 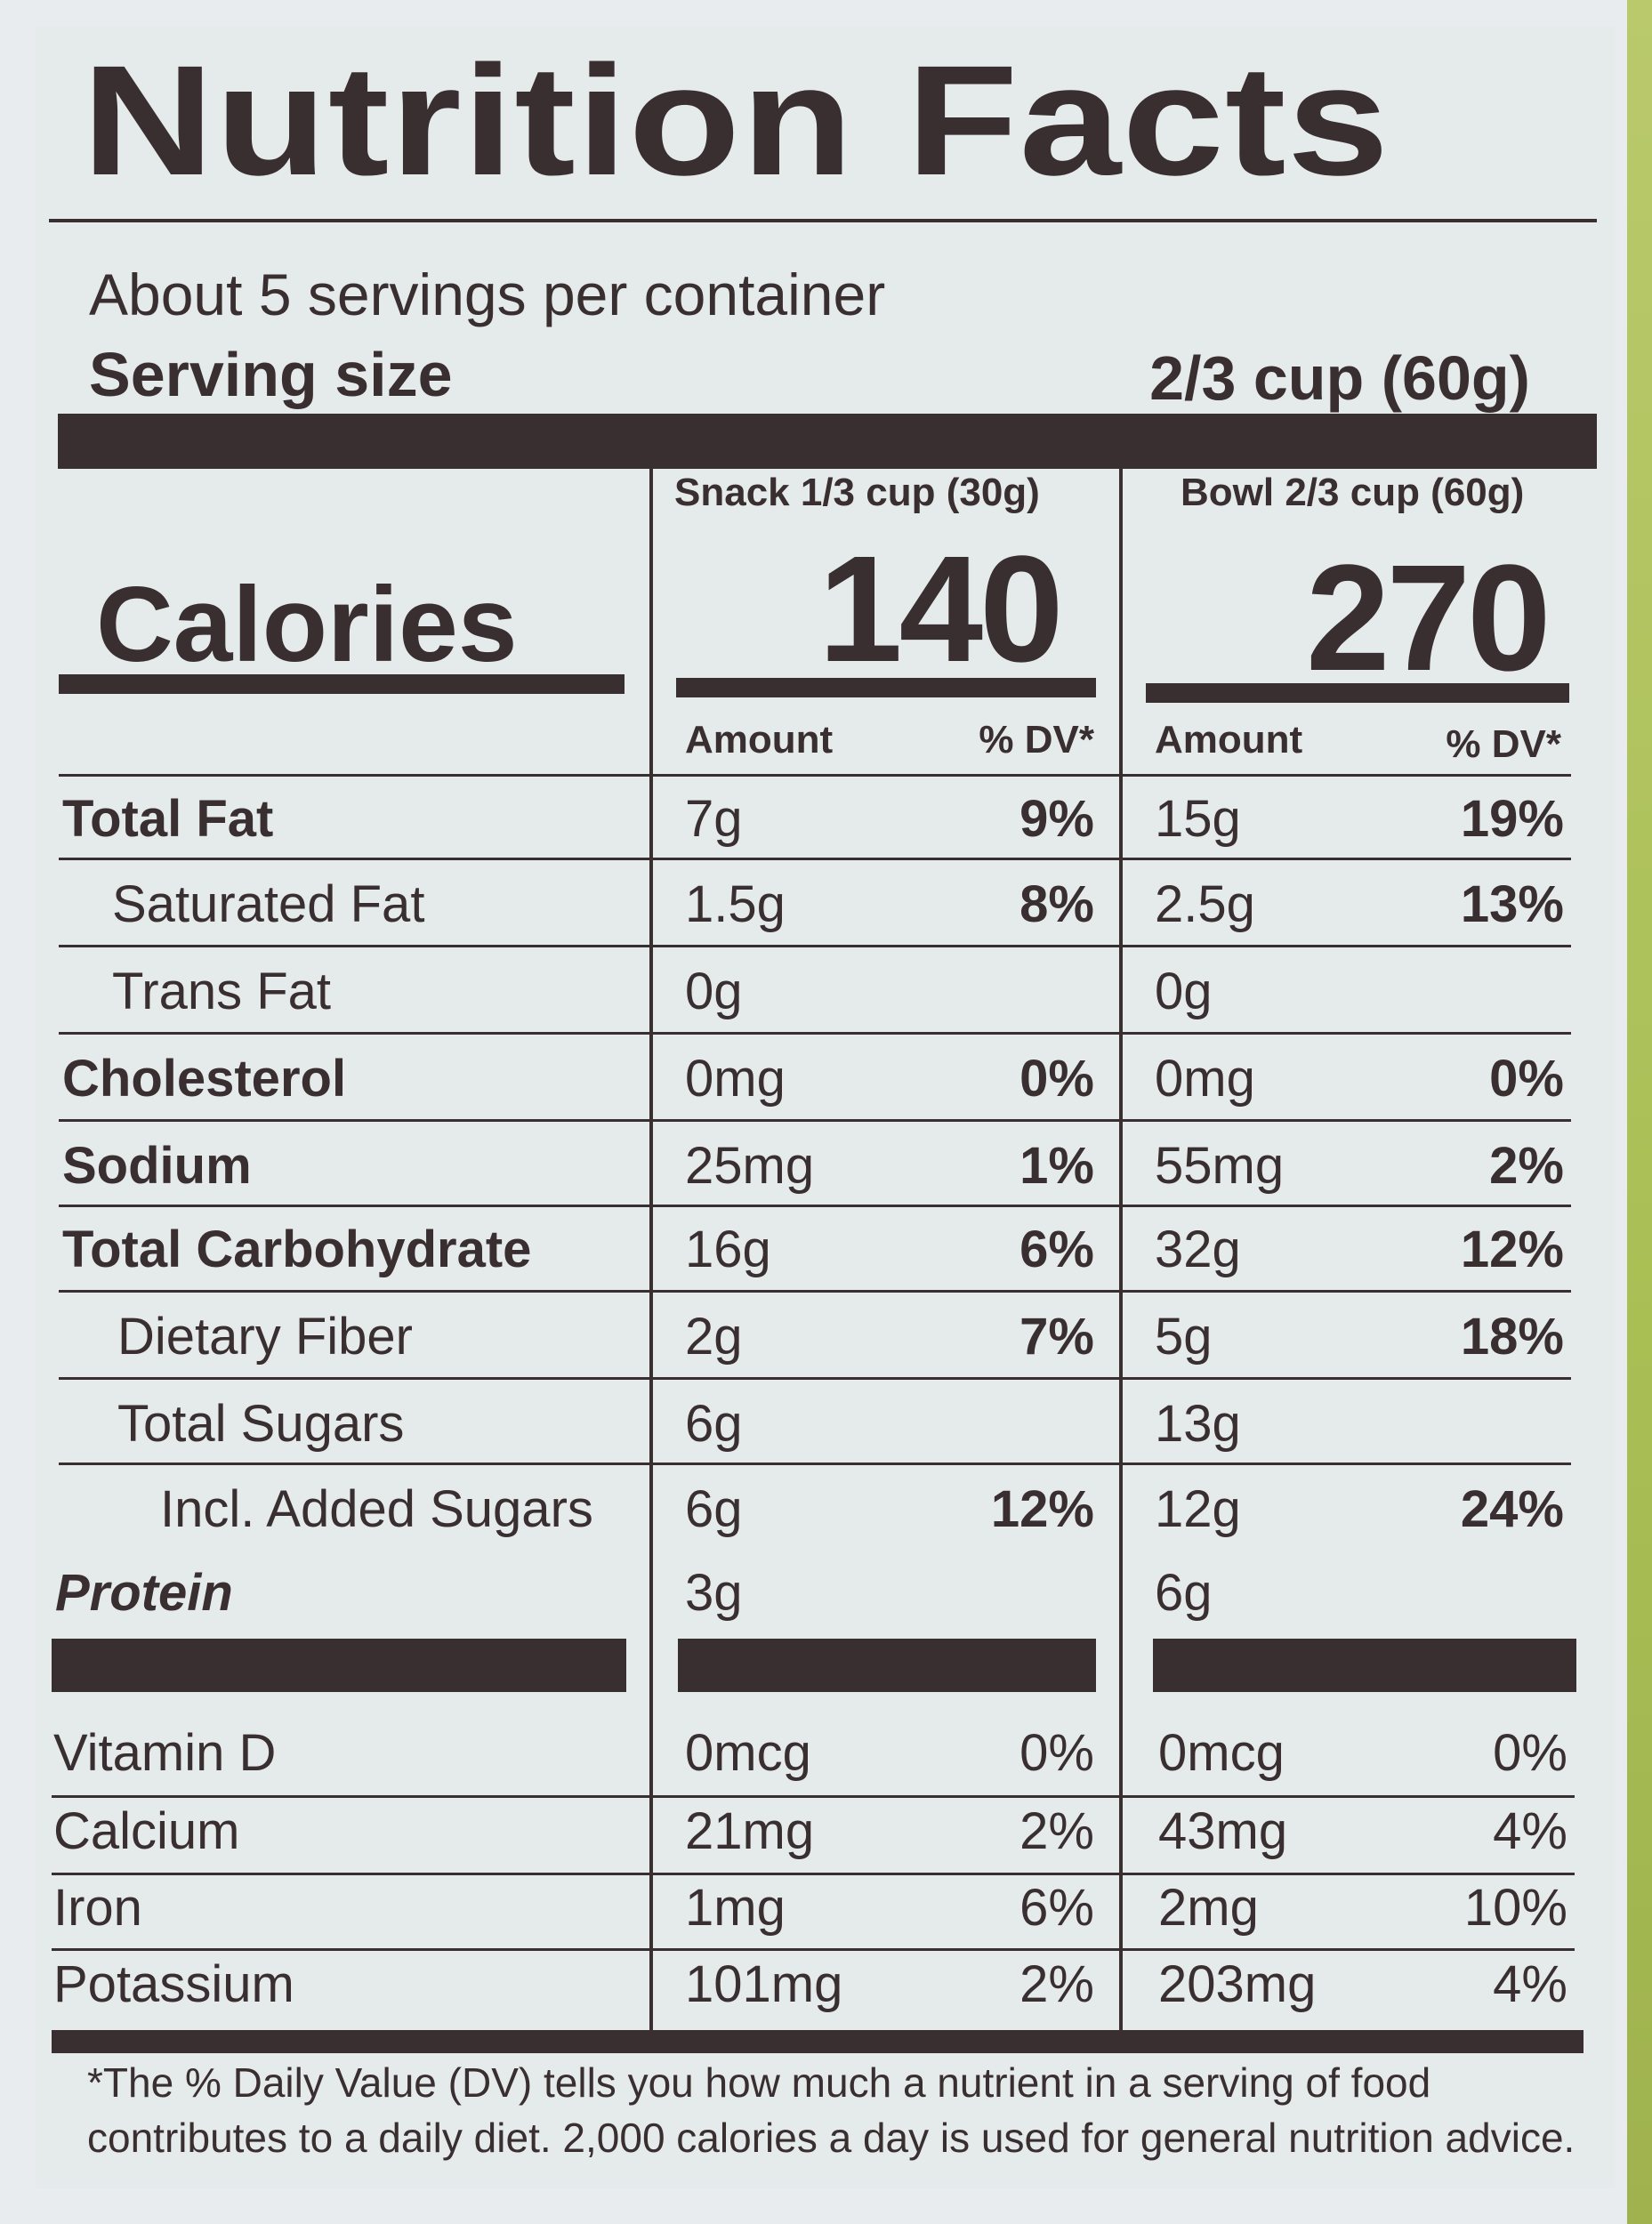 What do you see at coordinates (714, 819) in the screenshot?
I see `snack-amount: 7g` at bounding box center [714, 819].